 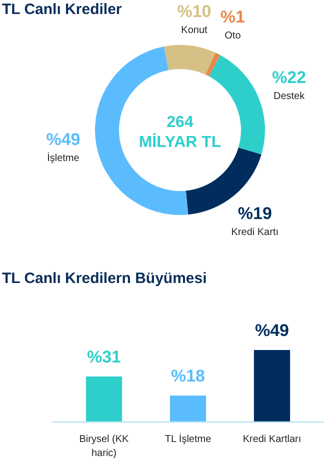 What do you see at coordinates (188, 376) in the screenshot?
I see `data-label: %18` at bounding box center [188, 376].